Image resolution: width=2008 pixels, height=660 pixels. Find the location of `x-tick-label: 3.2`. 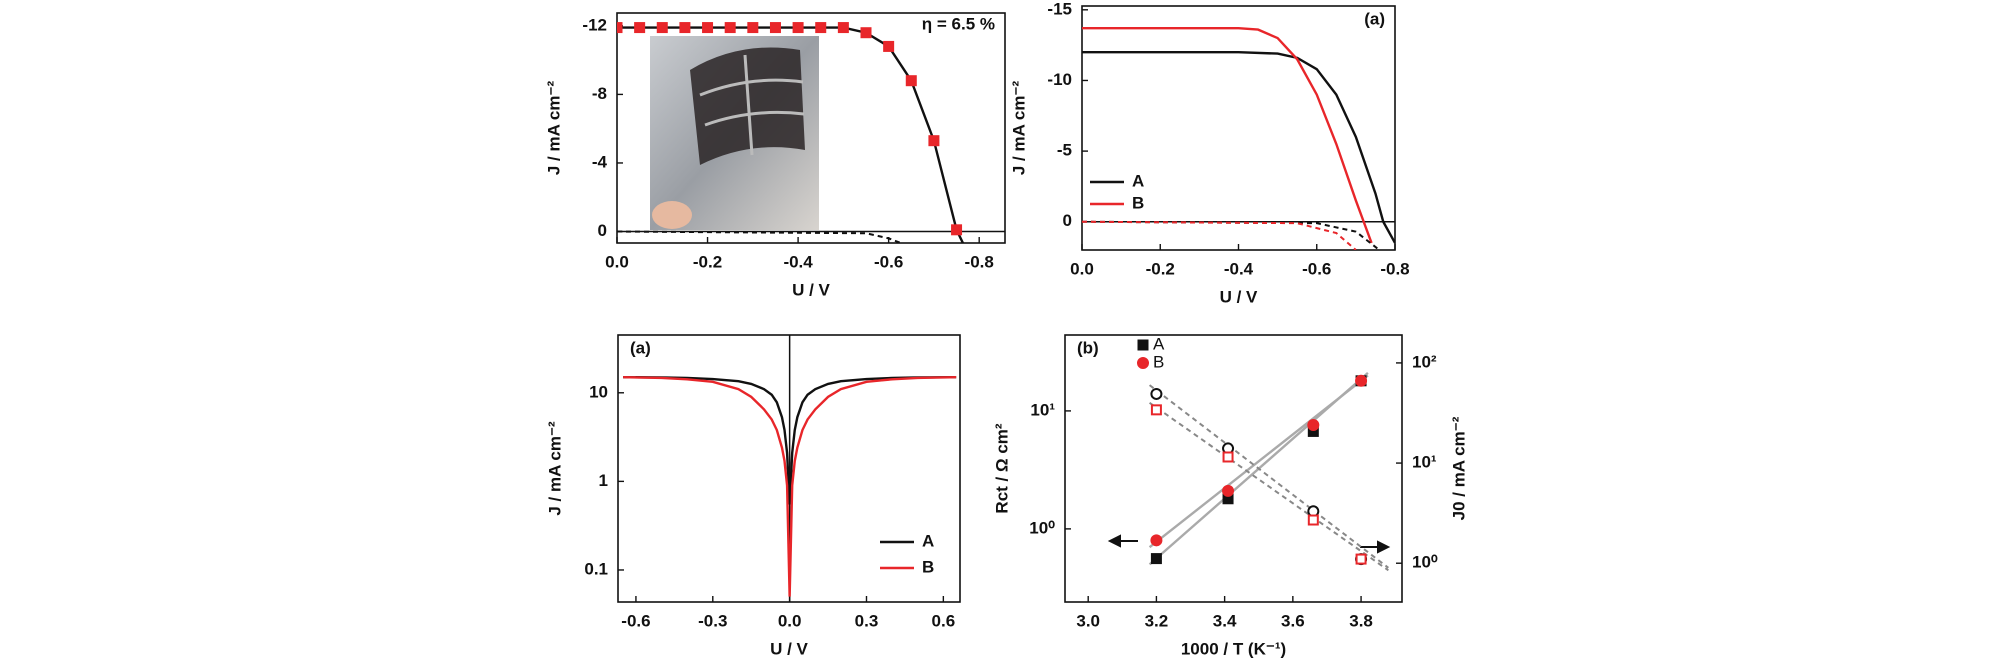

x-tick-label: 3.2 is located at coordinates (1157, 620).